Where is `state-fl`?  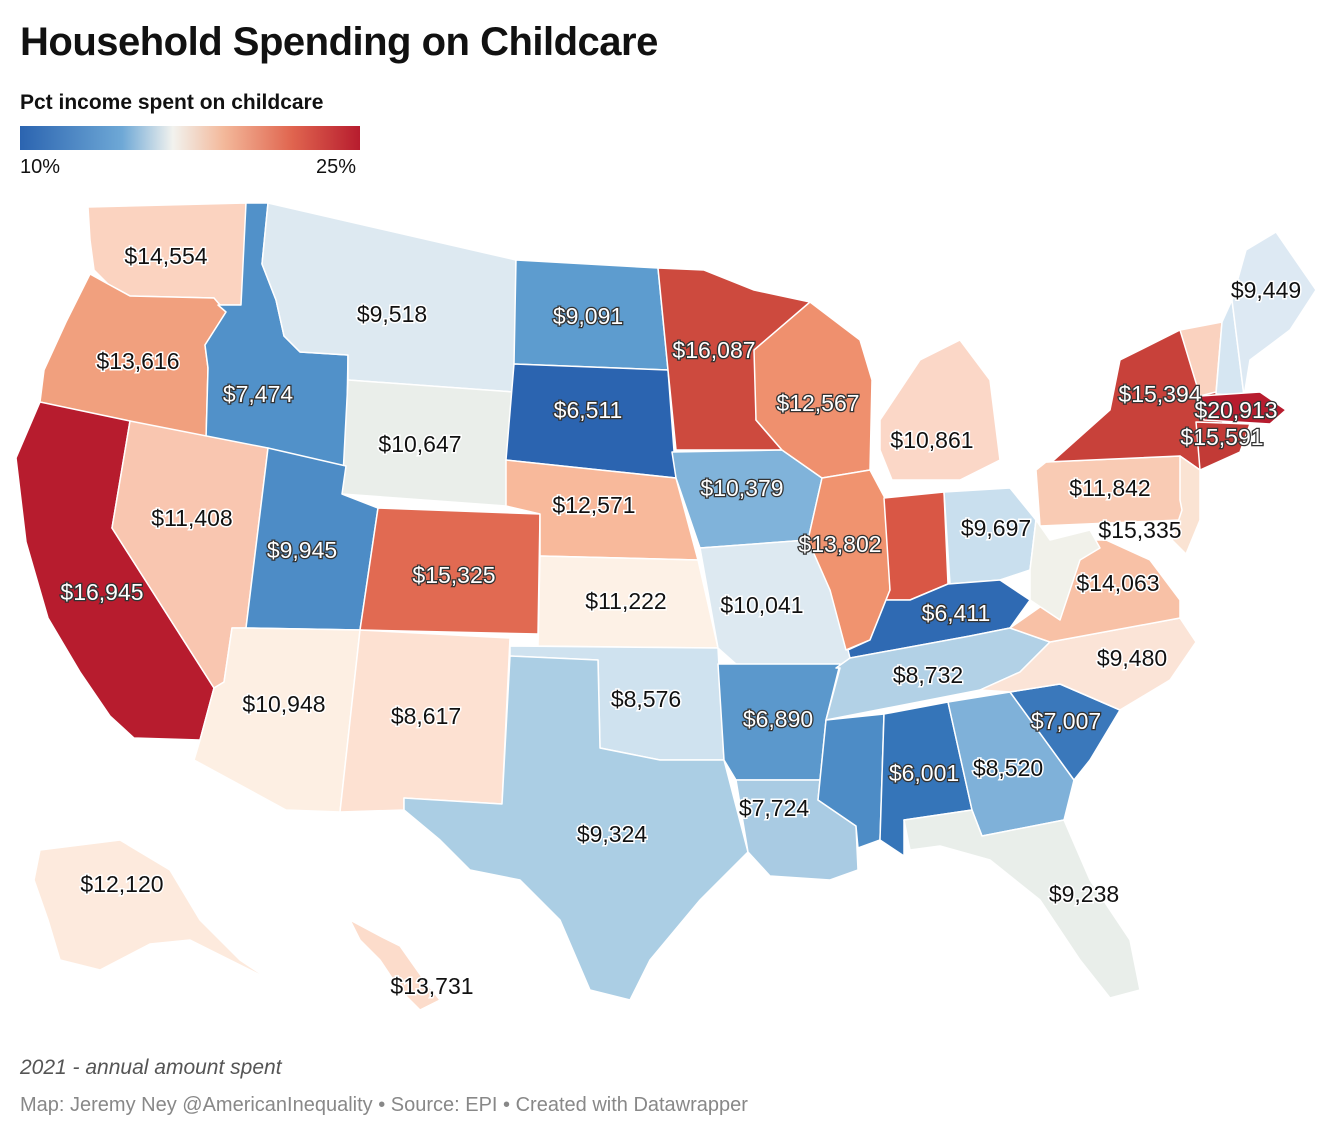
state-fl is located at coordinates (1022, 904).